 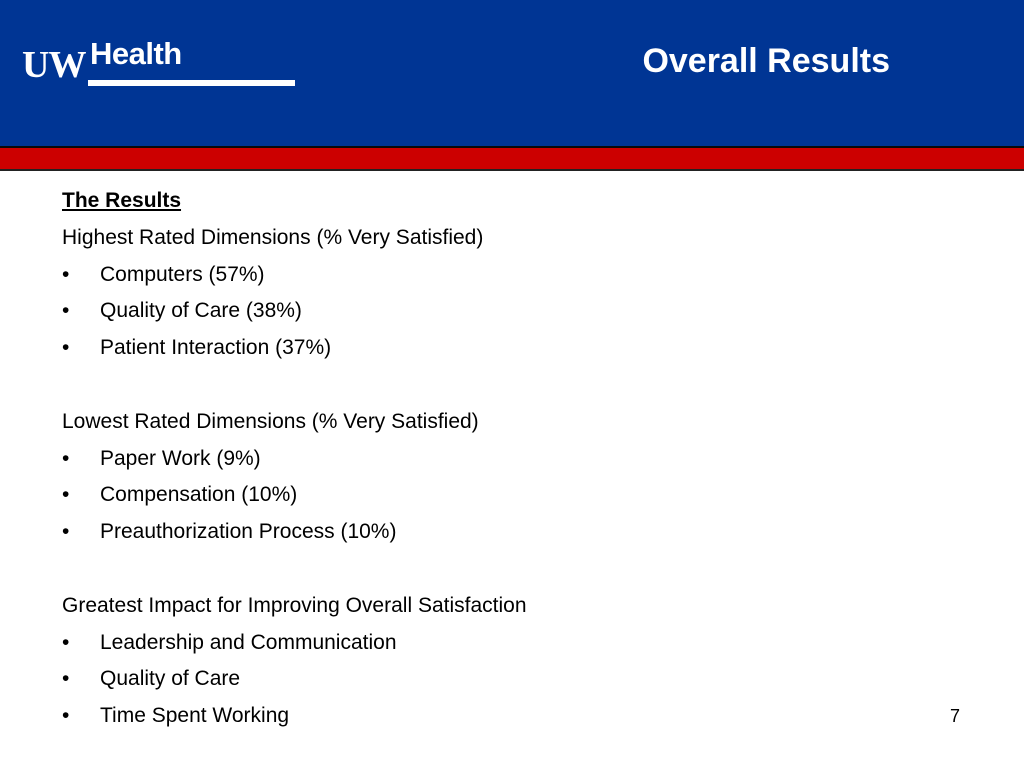 I want to click on results-heading-row: The Results, so click(x=502, y=203).